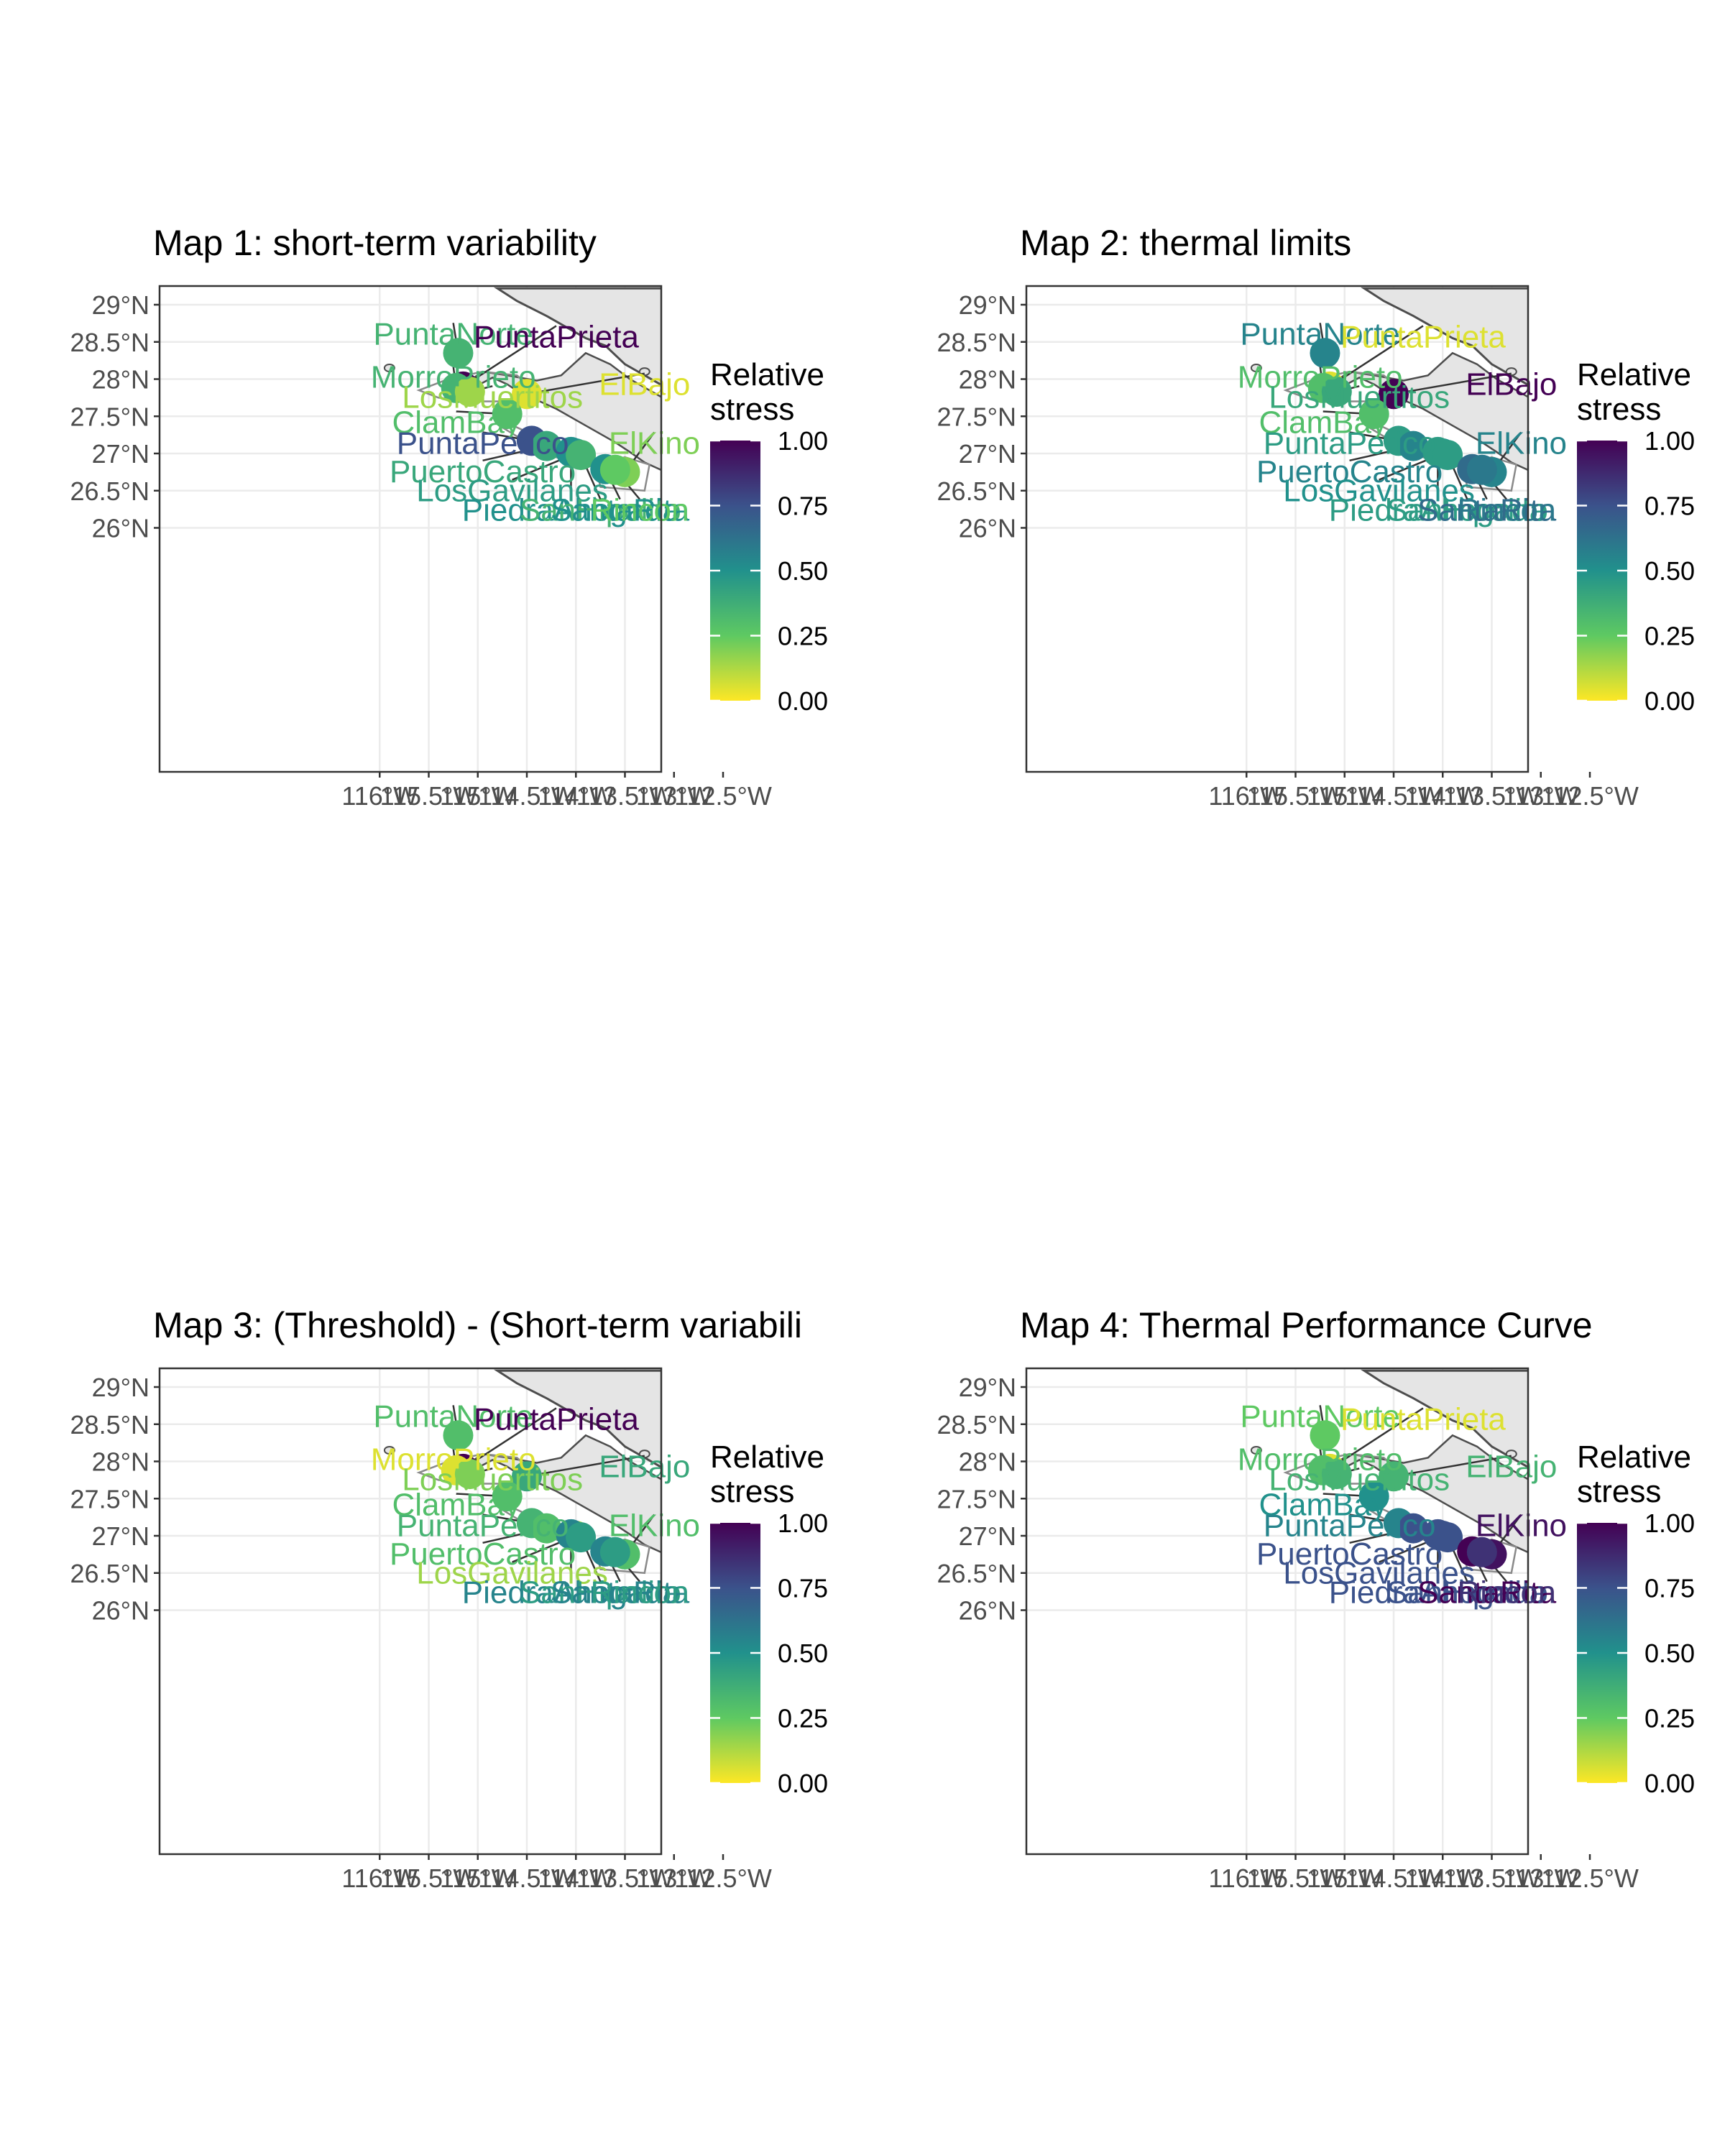  Describe the element at coordinates (110, 342) in the screenshot. I see `y-tick-label: 28.5°N` at that location.